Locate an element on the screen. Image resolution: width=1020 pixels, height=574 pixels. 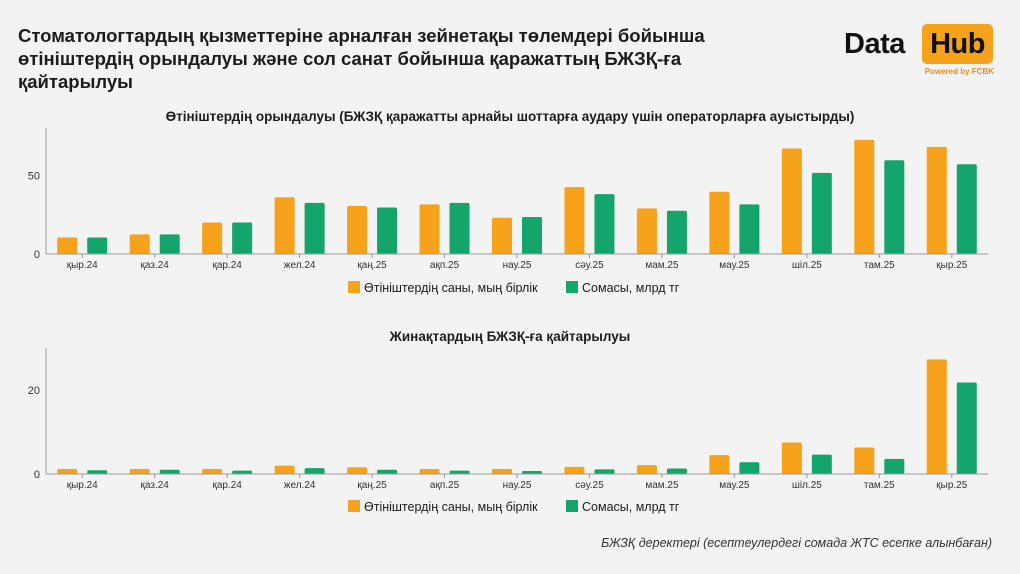
chart2-legend-swatch-amount is located at coordinates (572, 506).